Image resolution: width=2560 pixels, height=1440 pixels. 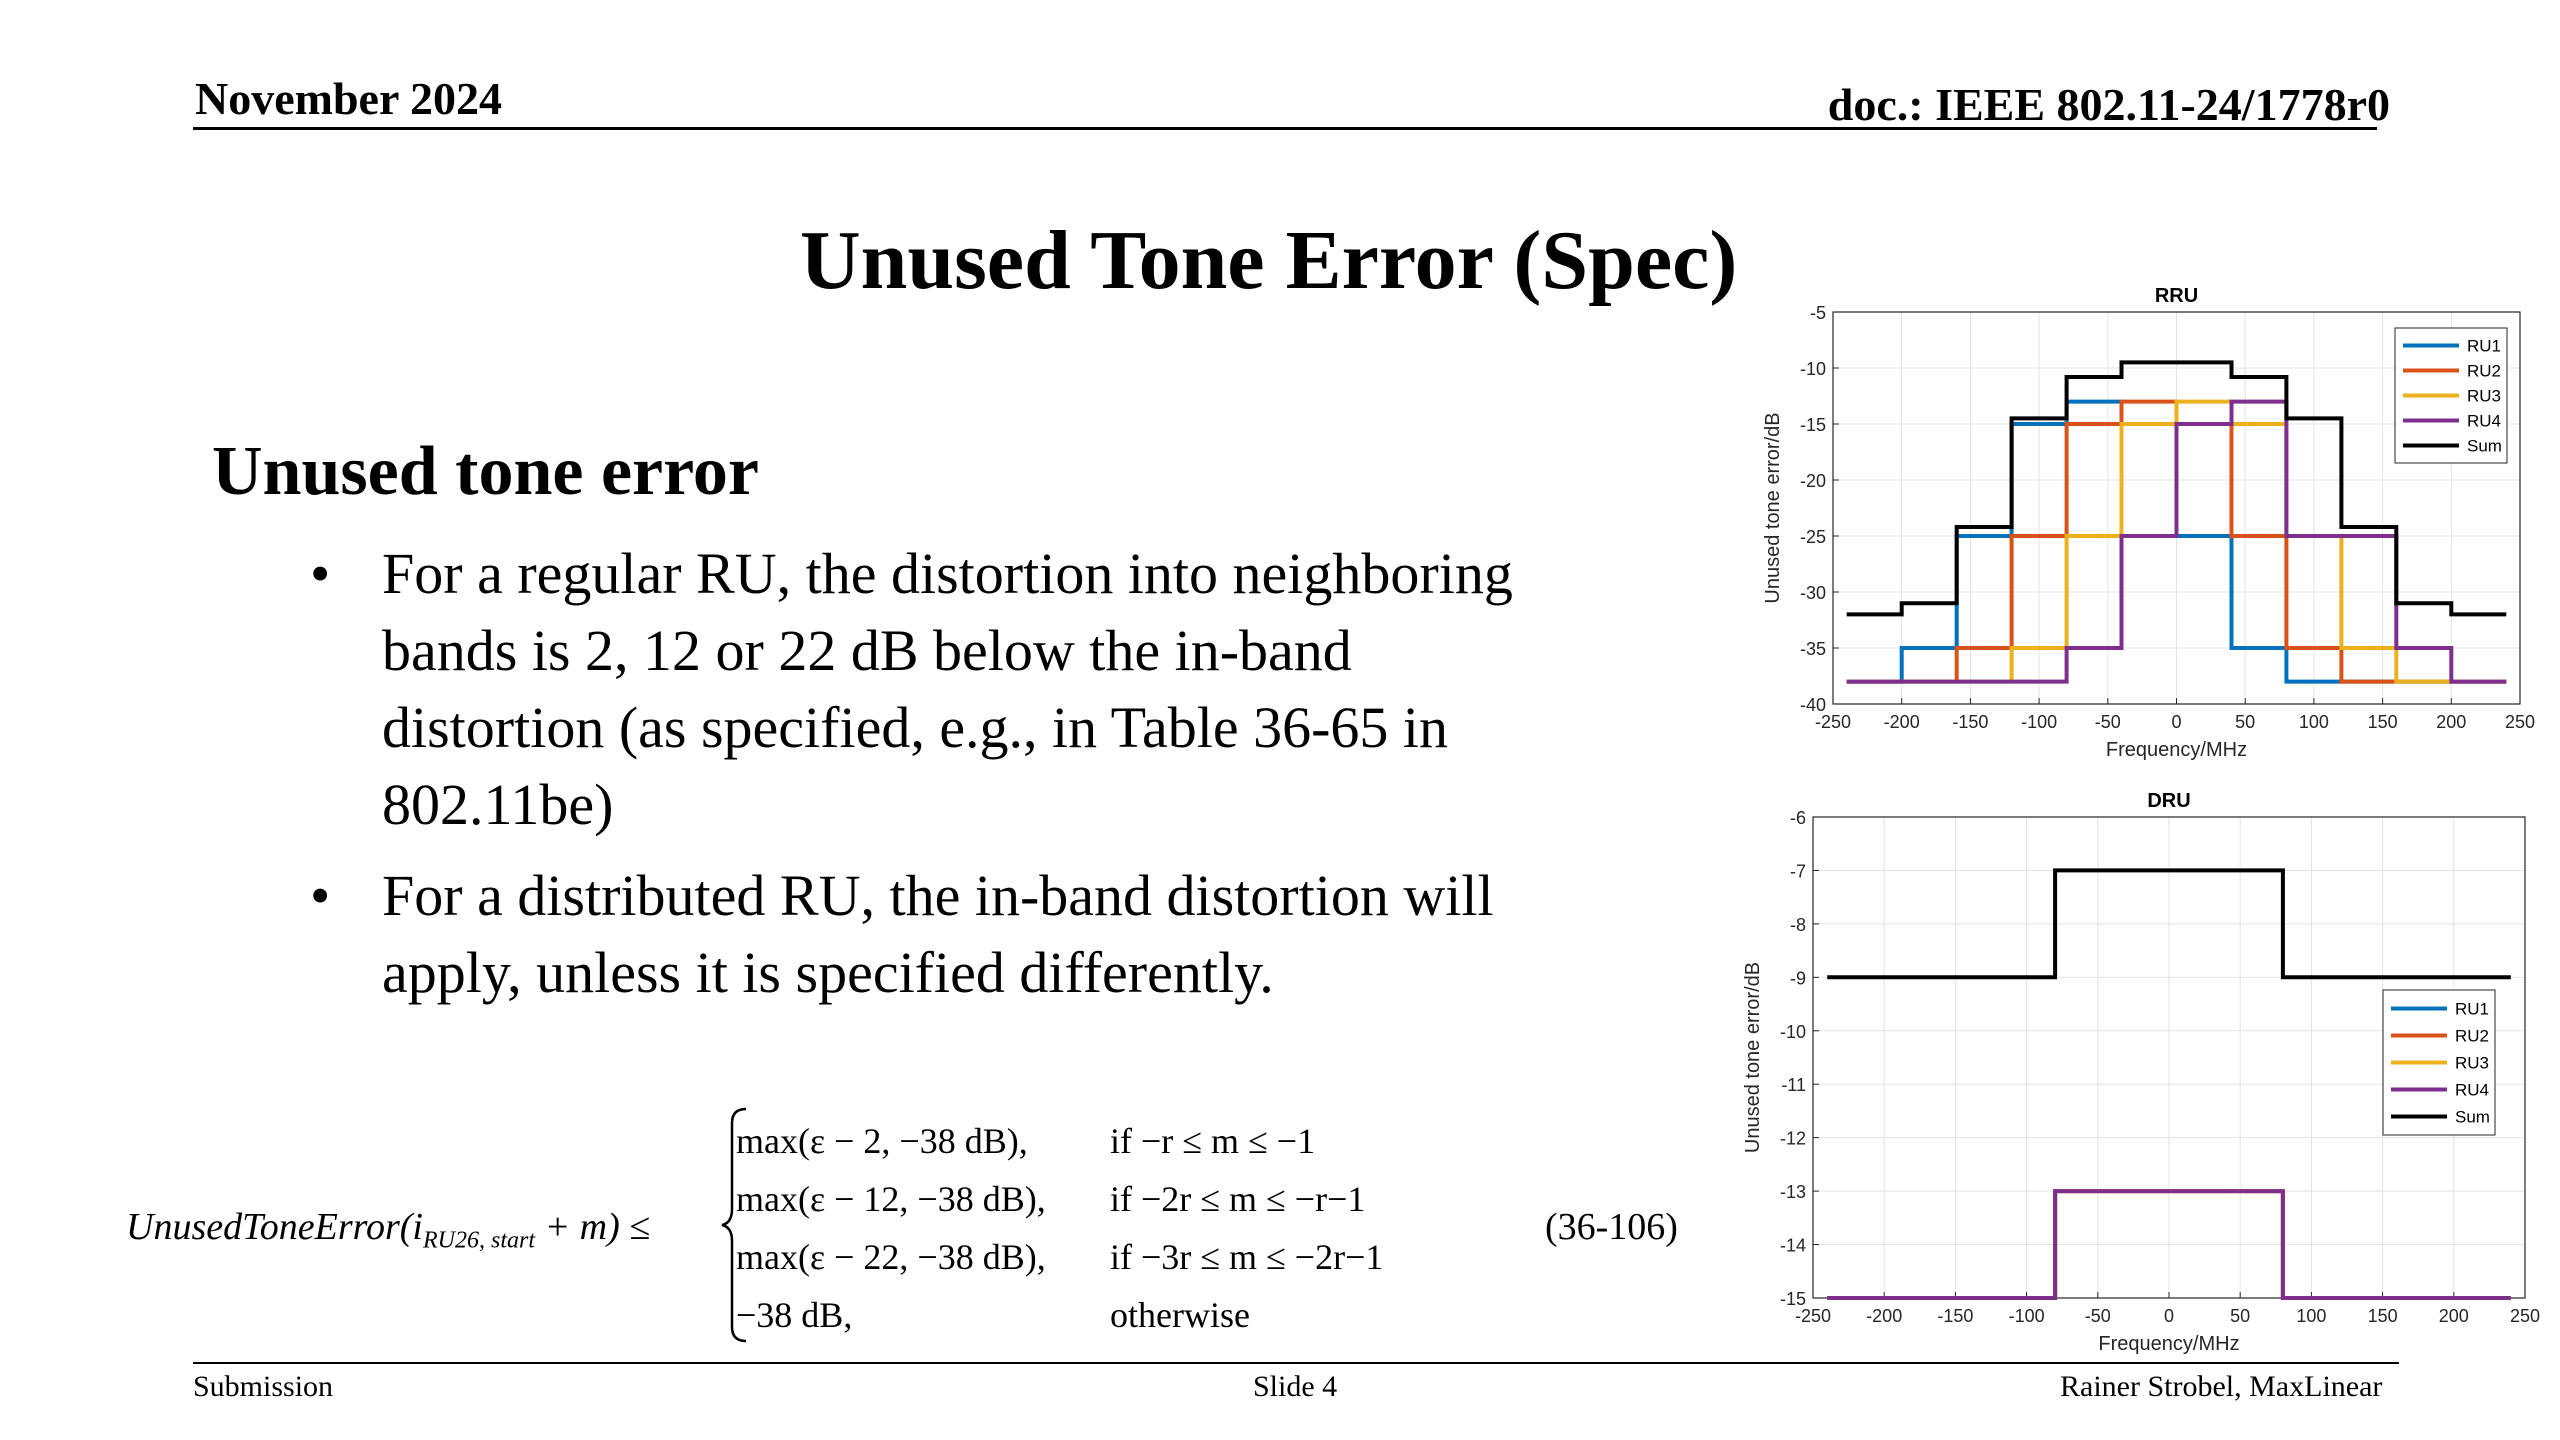 What do you see at coordinates (1798, 978) in the screenshot?
I see `y-tick-label: -9` at bounding box center [1798, 978].